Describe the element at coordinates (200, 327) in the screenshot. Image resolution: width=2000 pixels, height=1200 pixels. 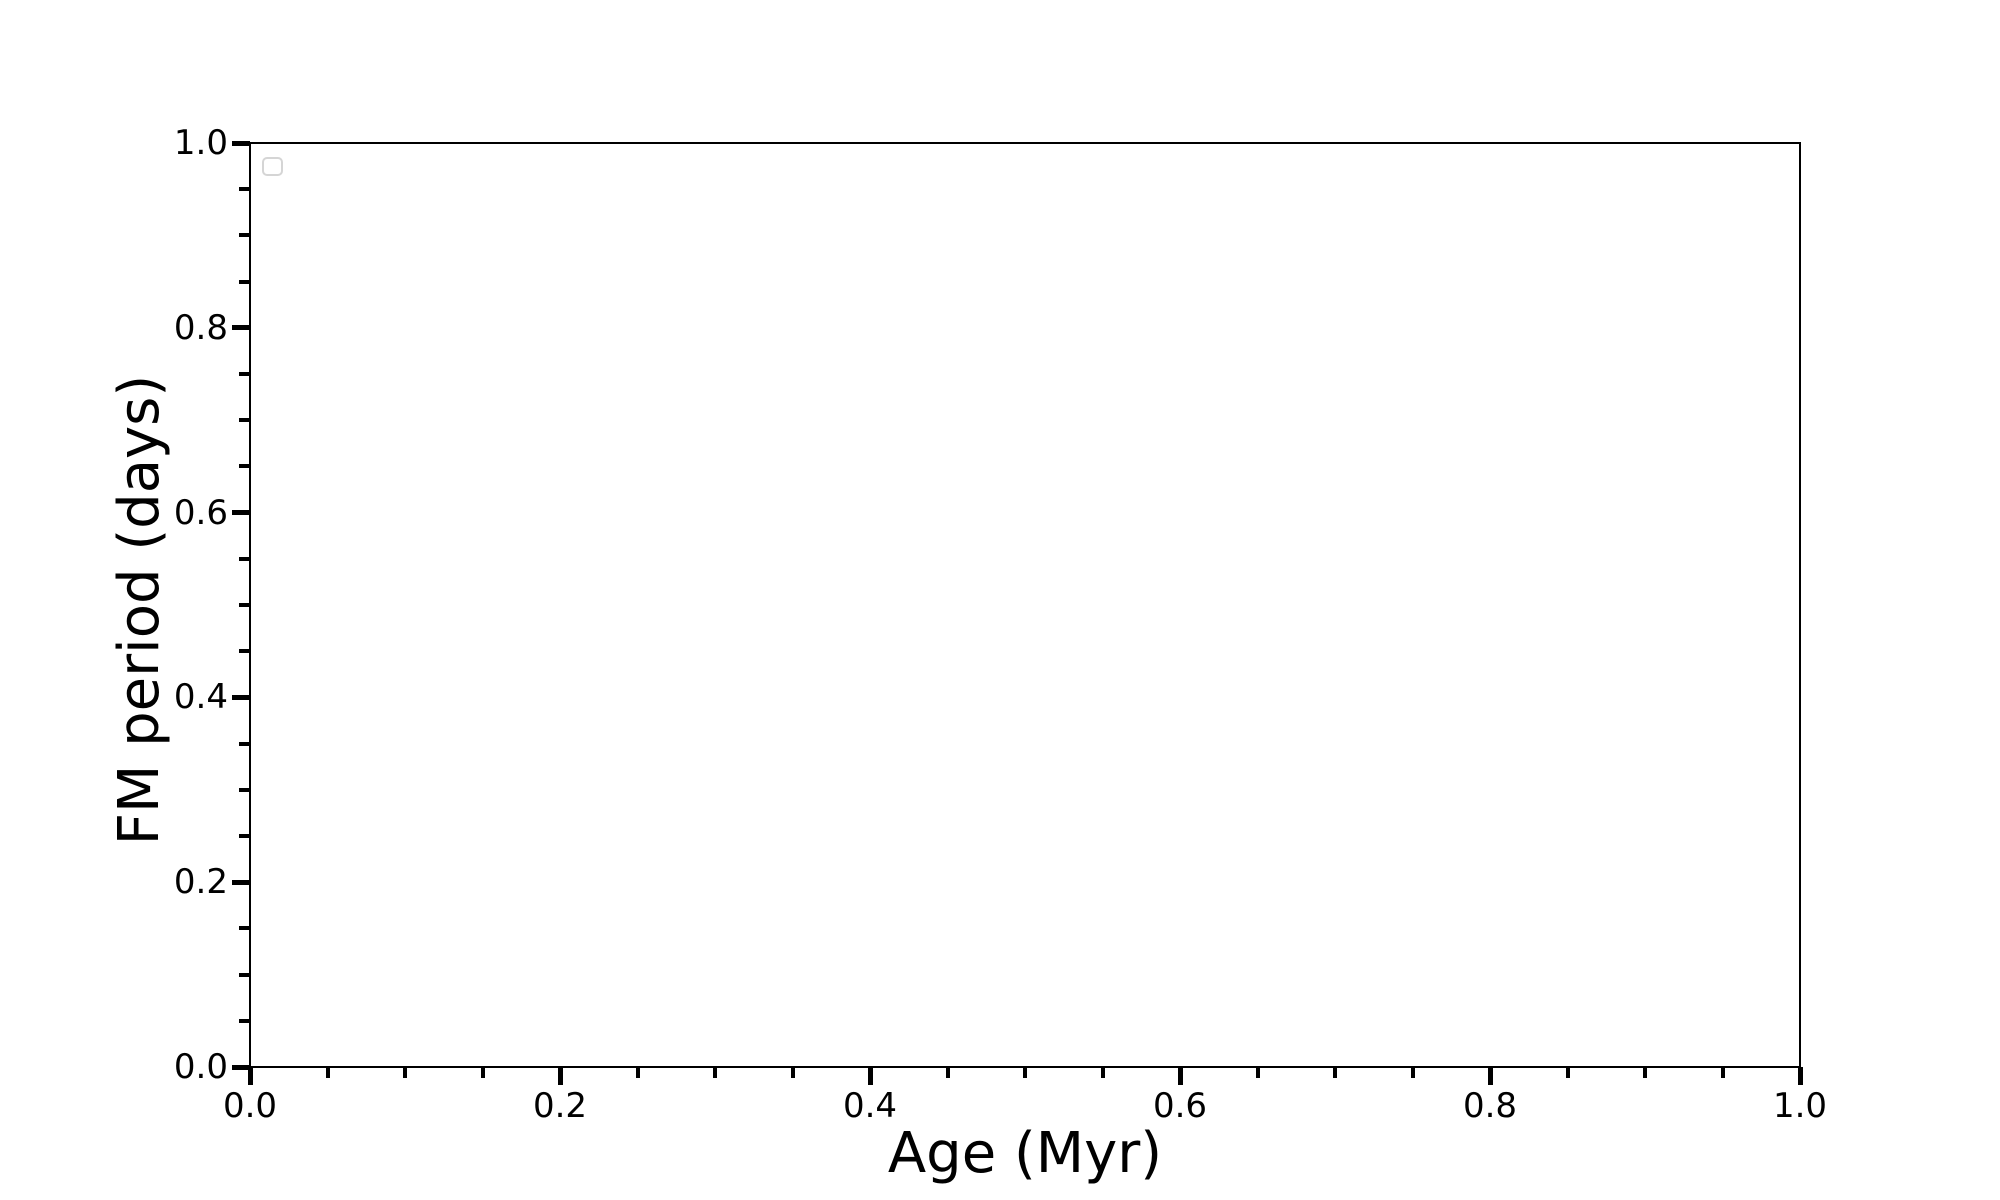
I see `y-tick-label: 0.8` at that location.